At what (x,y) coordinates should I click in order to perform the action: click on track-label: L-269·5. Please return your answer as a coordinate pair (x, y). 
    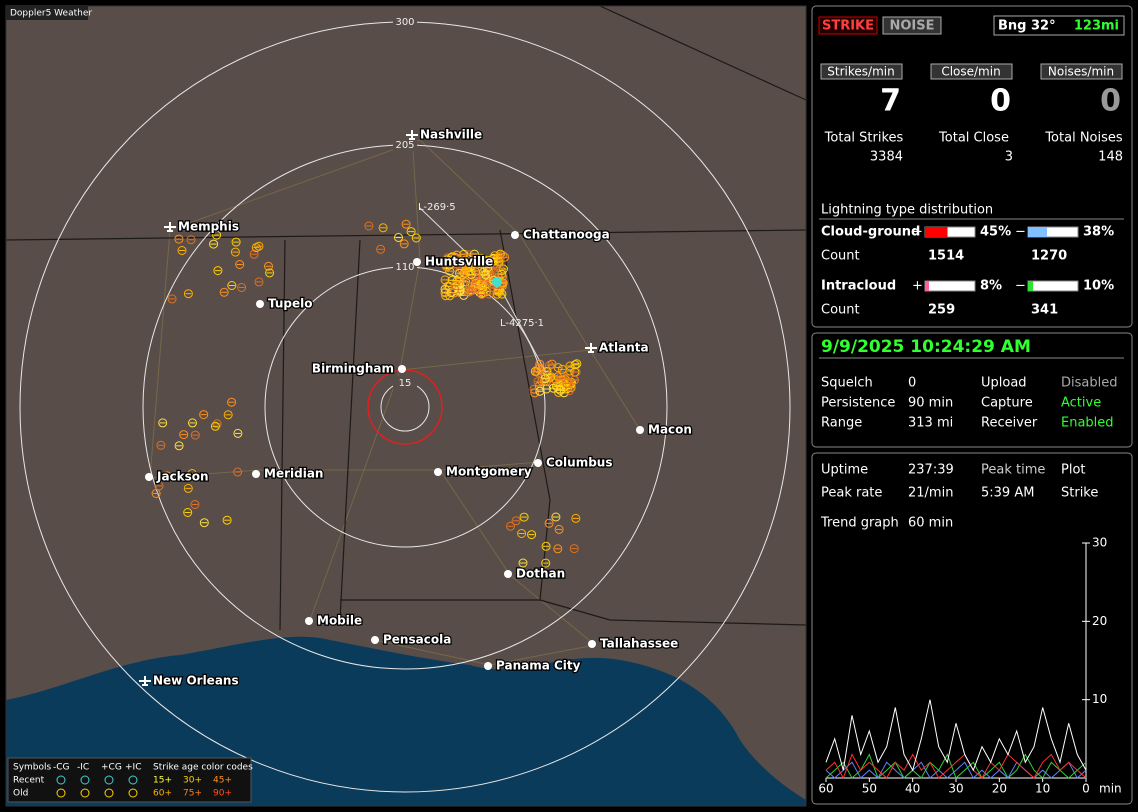
    Looking at the image, I should click on (437, 207).